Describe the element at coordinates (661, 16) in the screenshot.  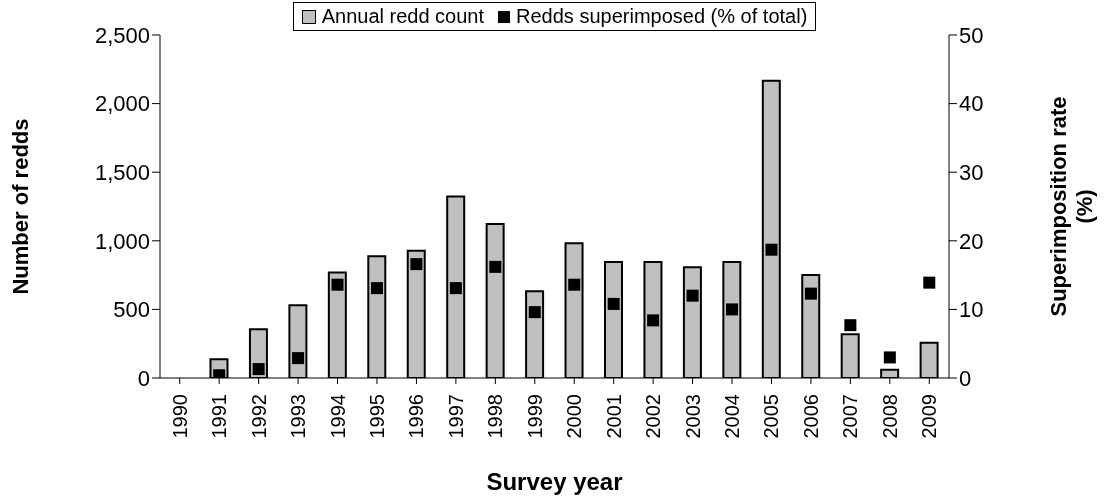
I see `legend-label: Redds superimposed (% of total)` at that location.